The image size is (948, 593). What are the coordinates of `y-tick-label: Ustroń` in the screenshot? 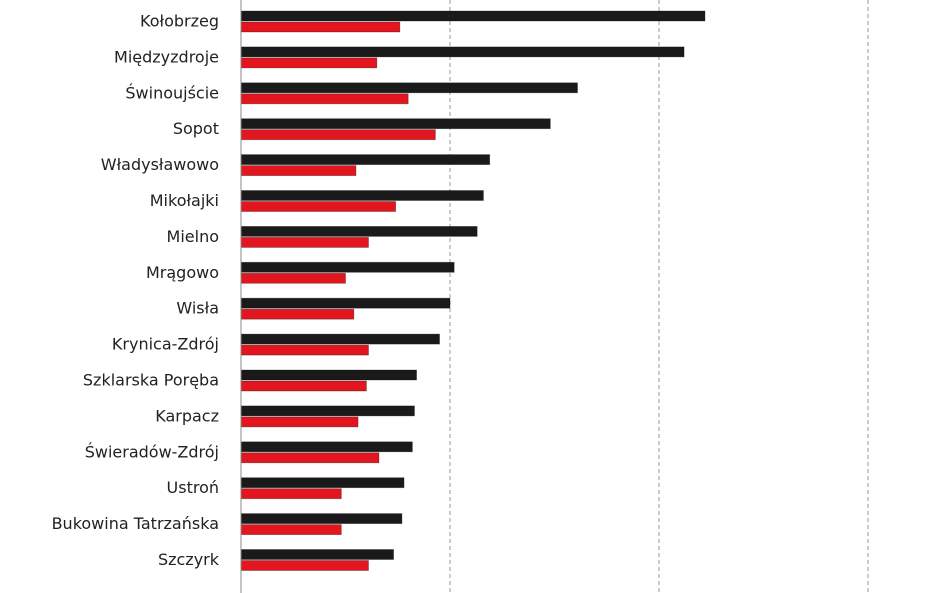 It's located at (193, 487).